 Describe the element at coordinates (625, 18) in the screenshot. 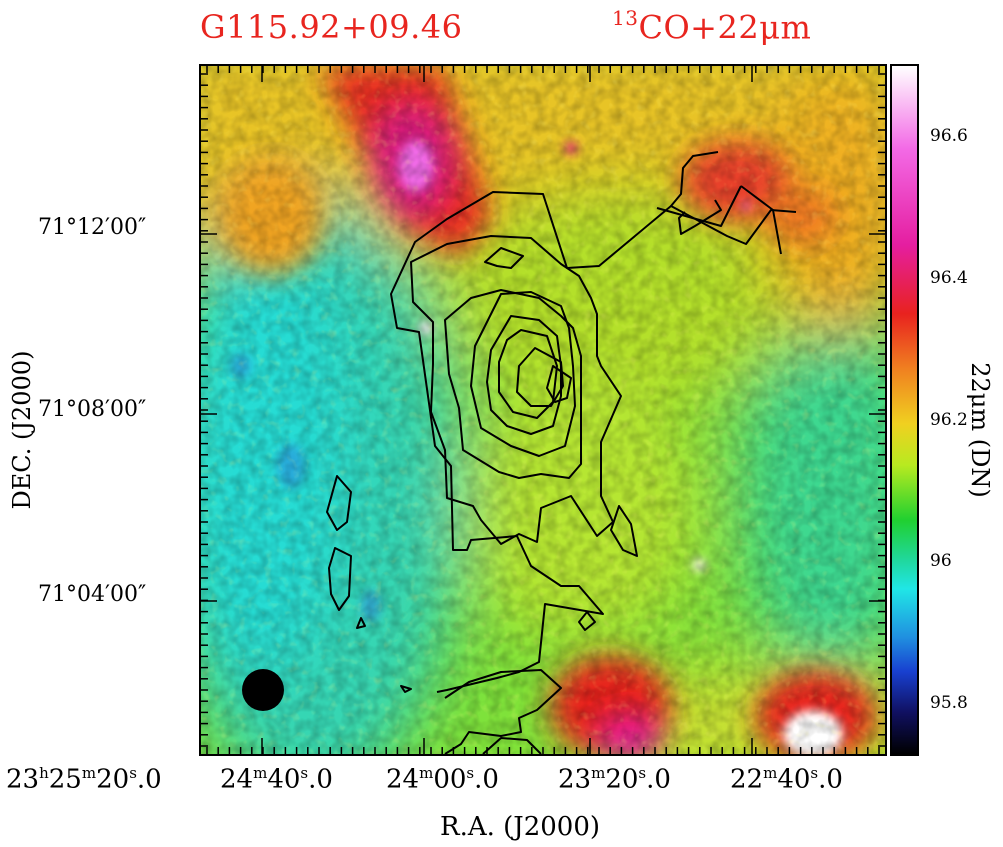

I see `isotope-superscript: 13` at that location.